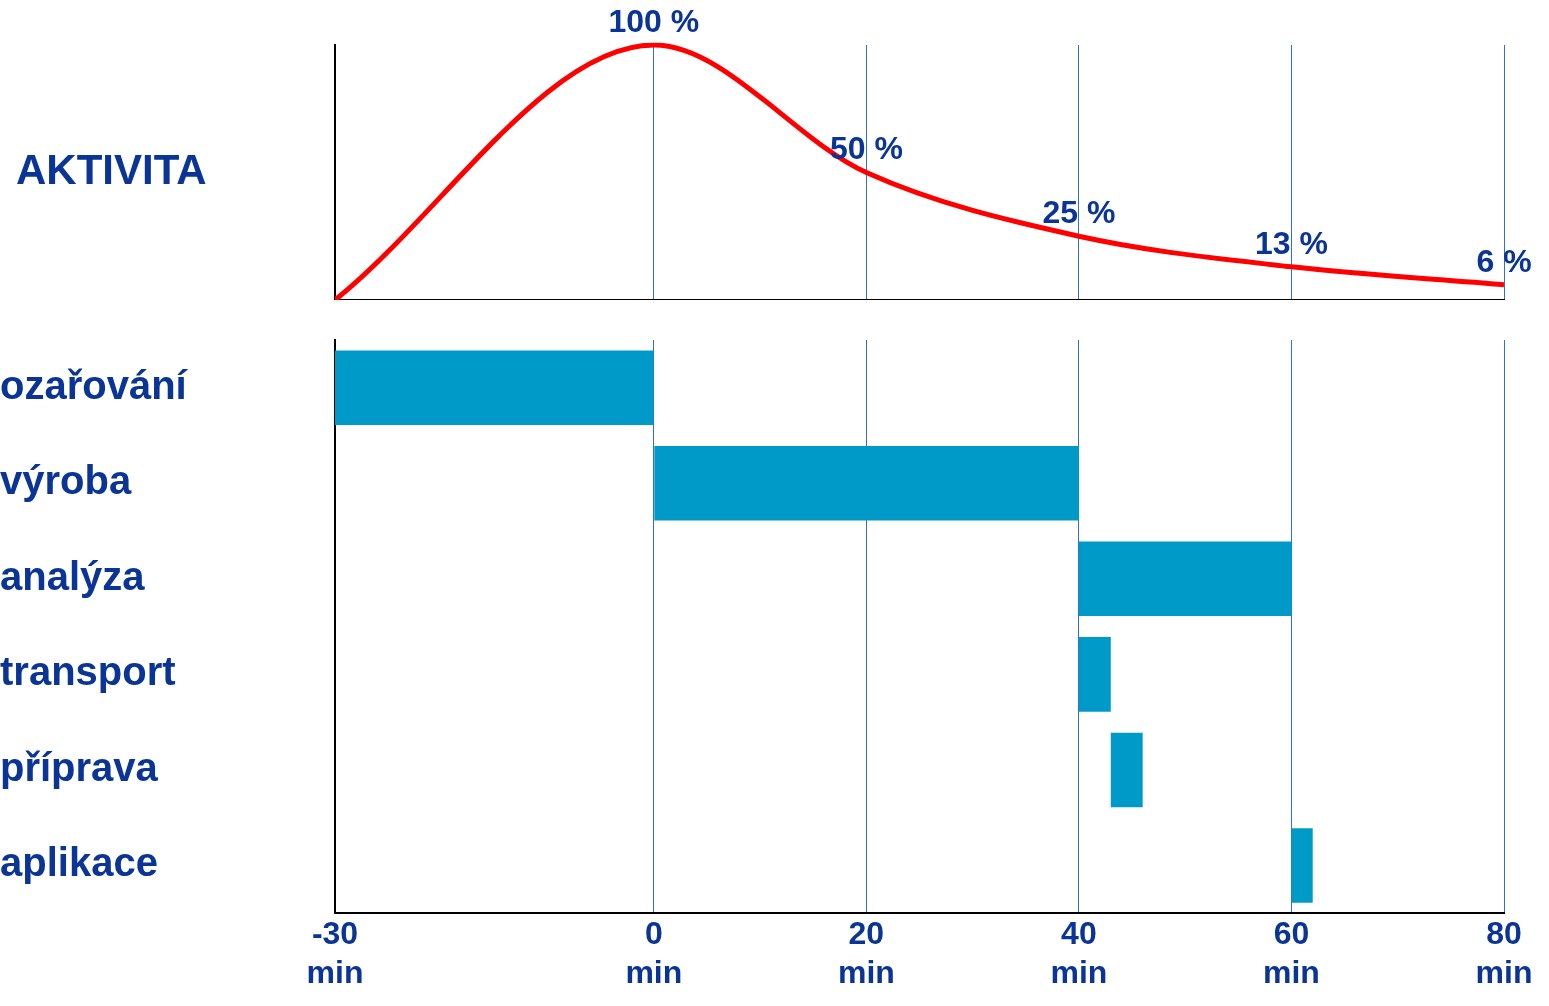 The width and height of the screenshot is (1549, 1006). Describe the element at coordinates (866, 148) in the screenshot. I see `data-label: 50 %` at that location.